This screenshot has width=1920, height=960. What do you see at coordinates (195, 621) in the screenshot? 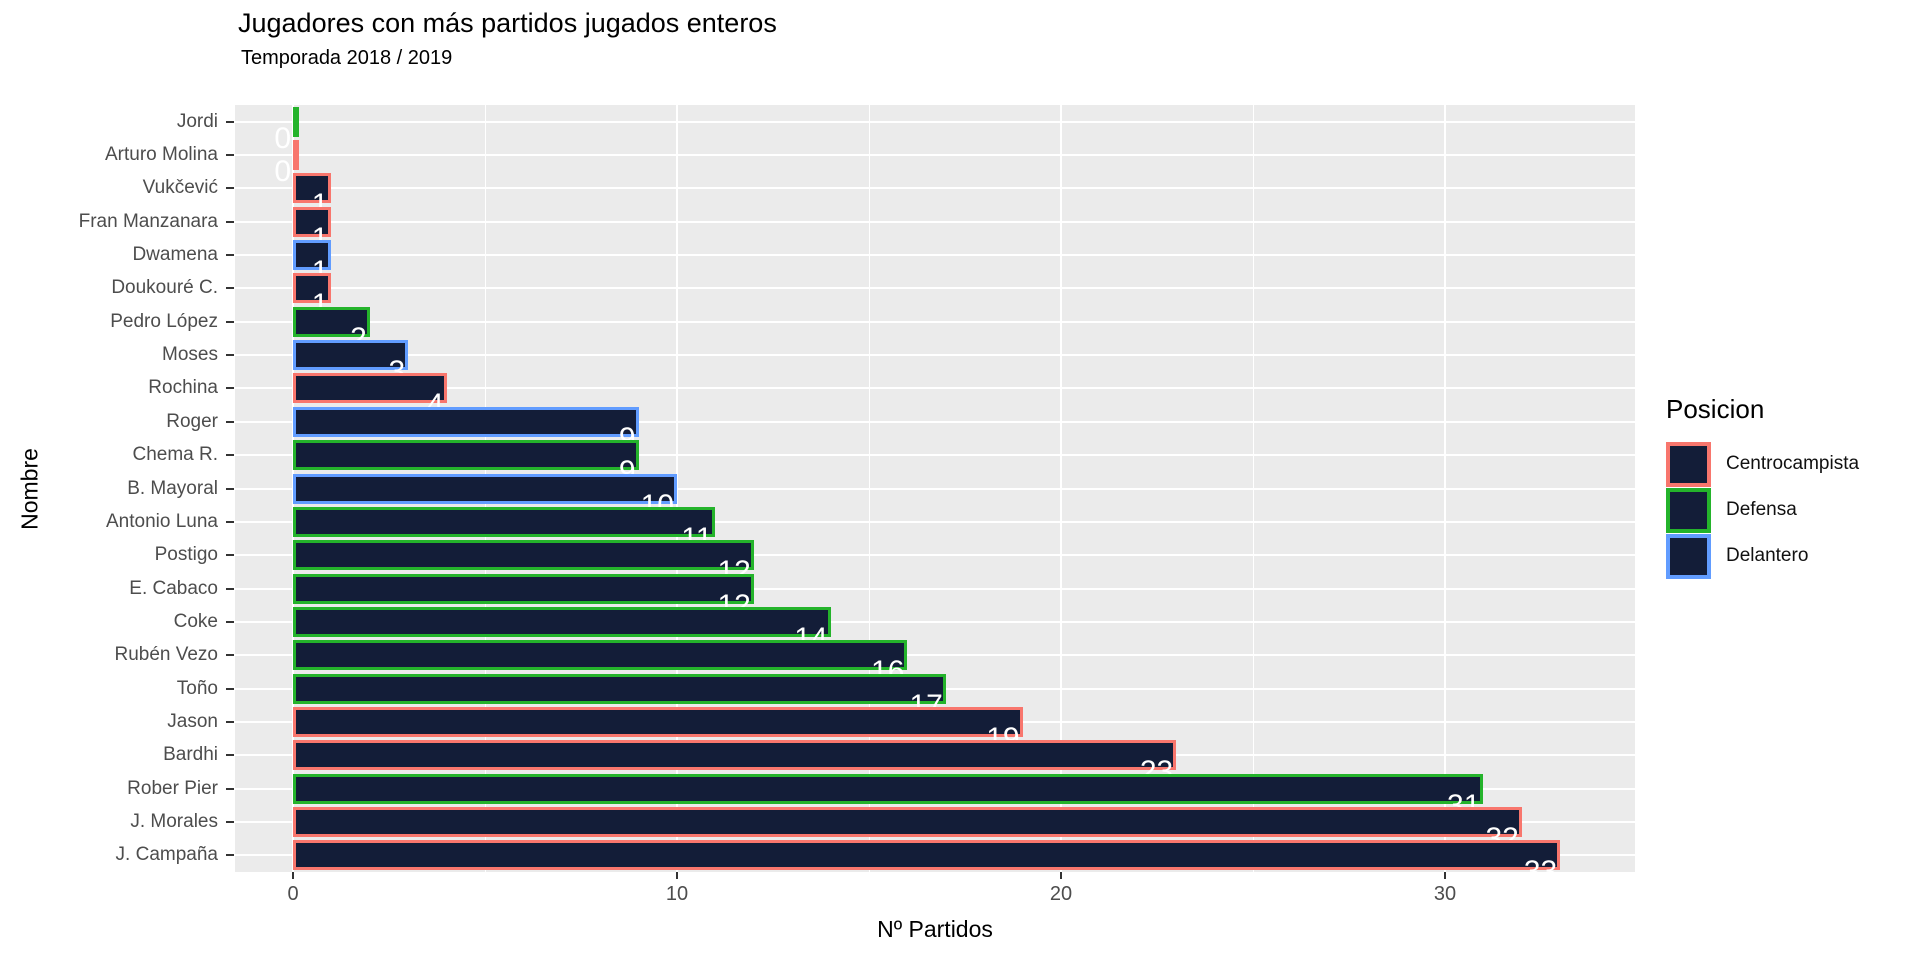
I see `y-axis-label: Coke` at bounding box center [195, 621].